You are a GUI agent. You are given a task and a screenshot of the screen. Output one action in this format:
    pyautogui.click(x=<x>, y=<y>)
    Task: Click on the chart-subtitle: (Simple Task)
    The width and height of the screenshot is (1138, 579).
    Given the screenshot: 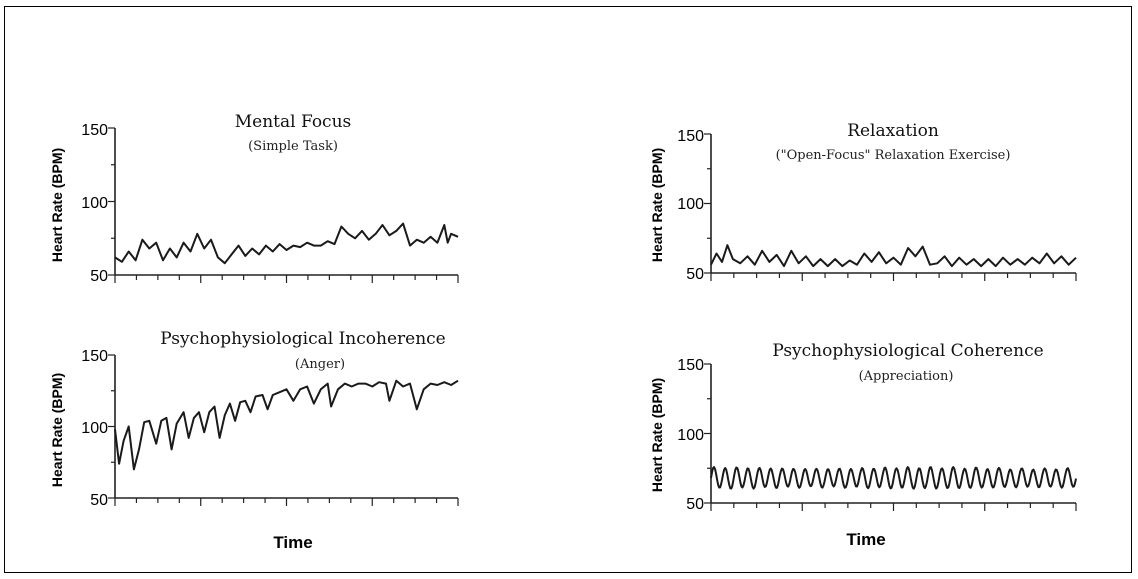 What is the action you would take?
    pyautogui.click(x=293, y=146)
    